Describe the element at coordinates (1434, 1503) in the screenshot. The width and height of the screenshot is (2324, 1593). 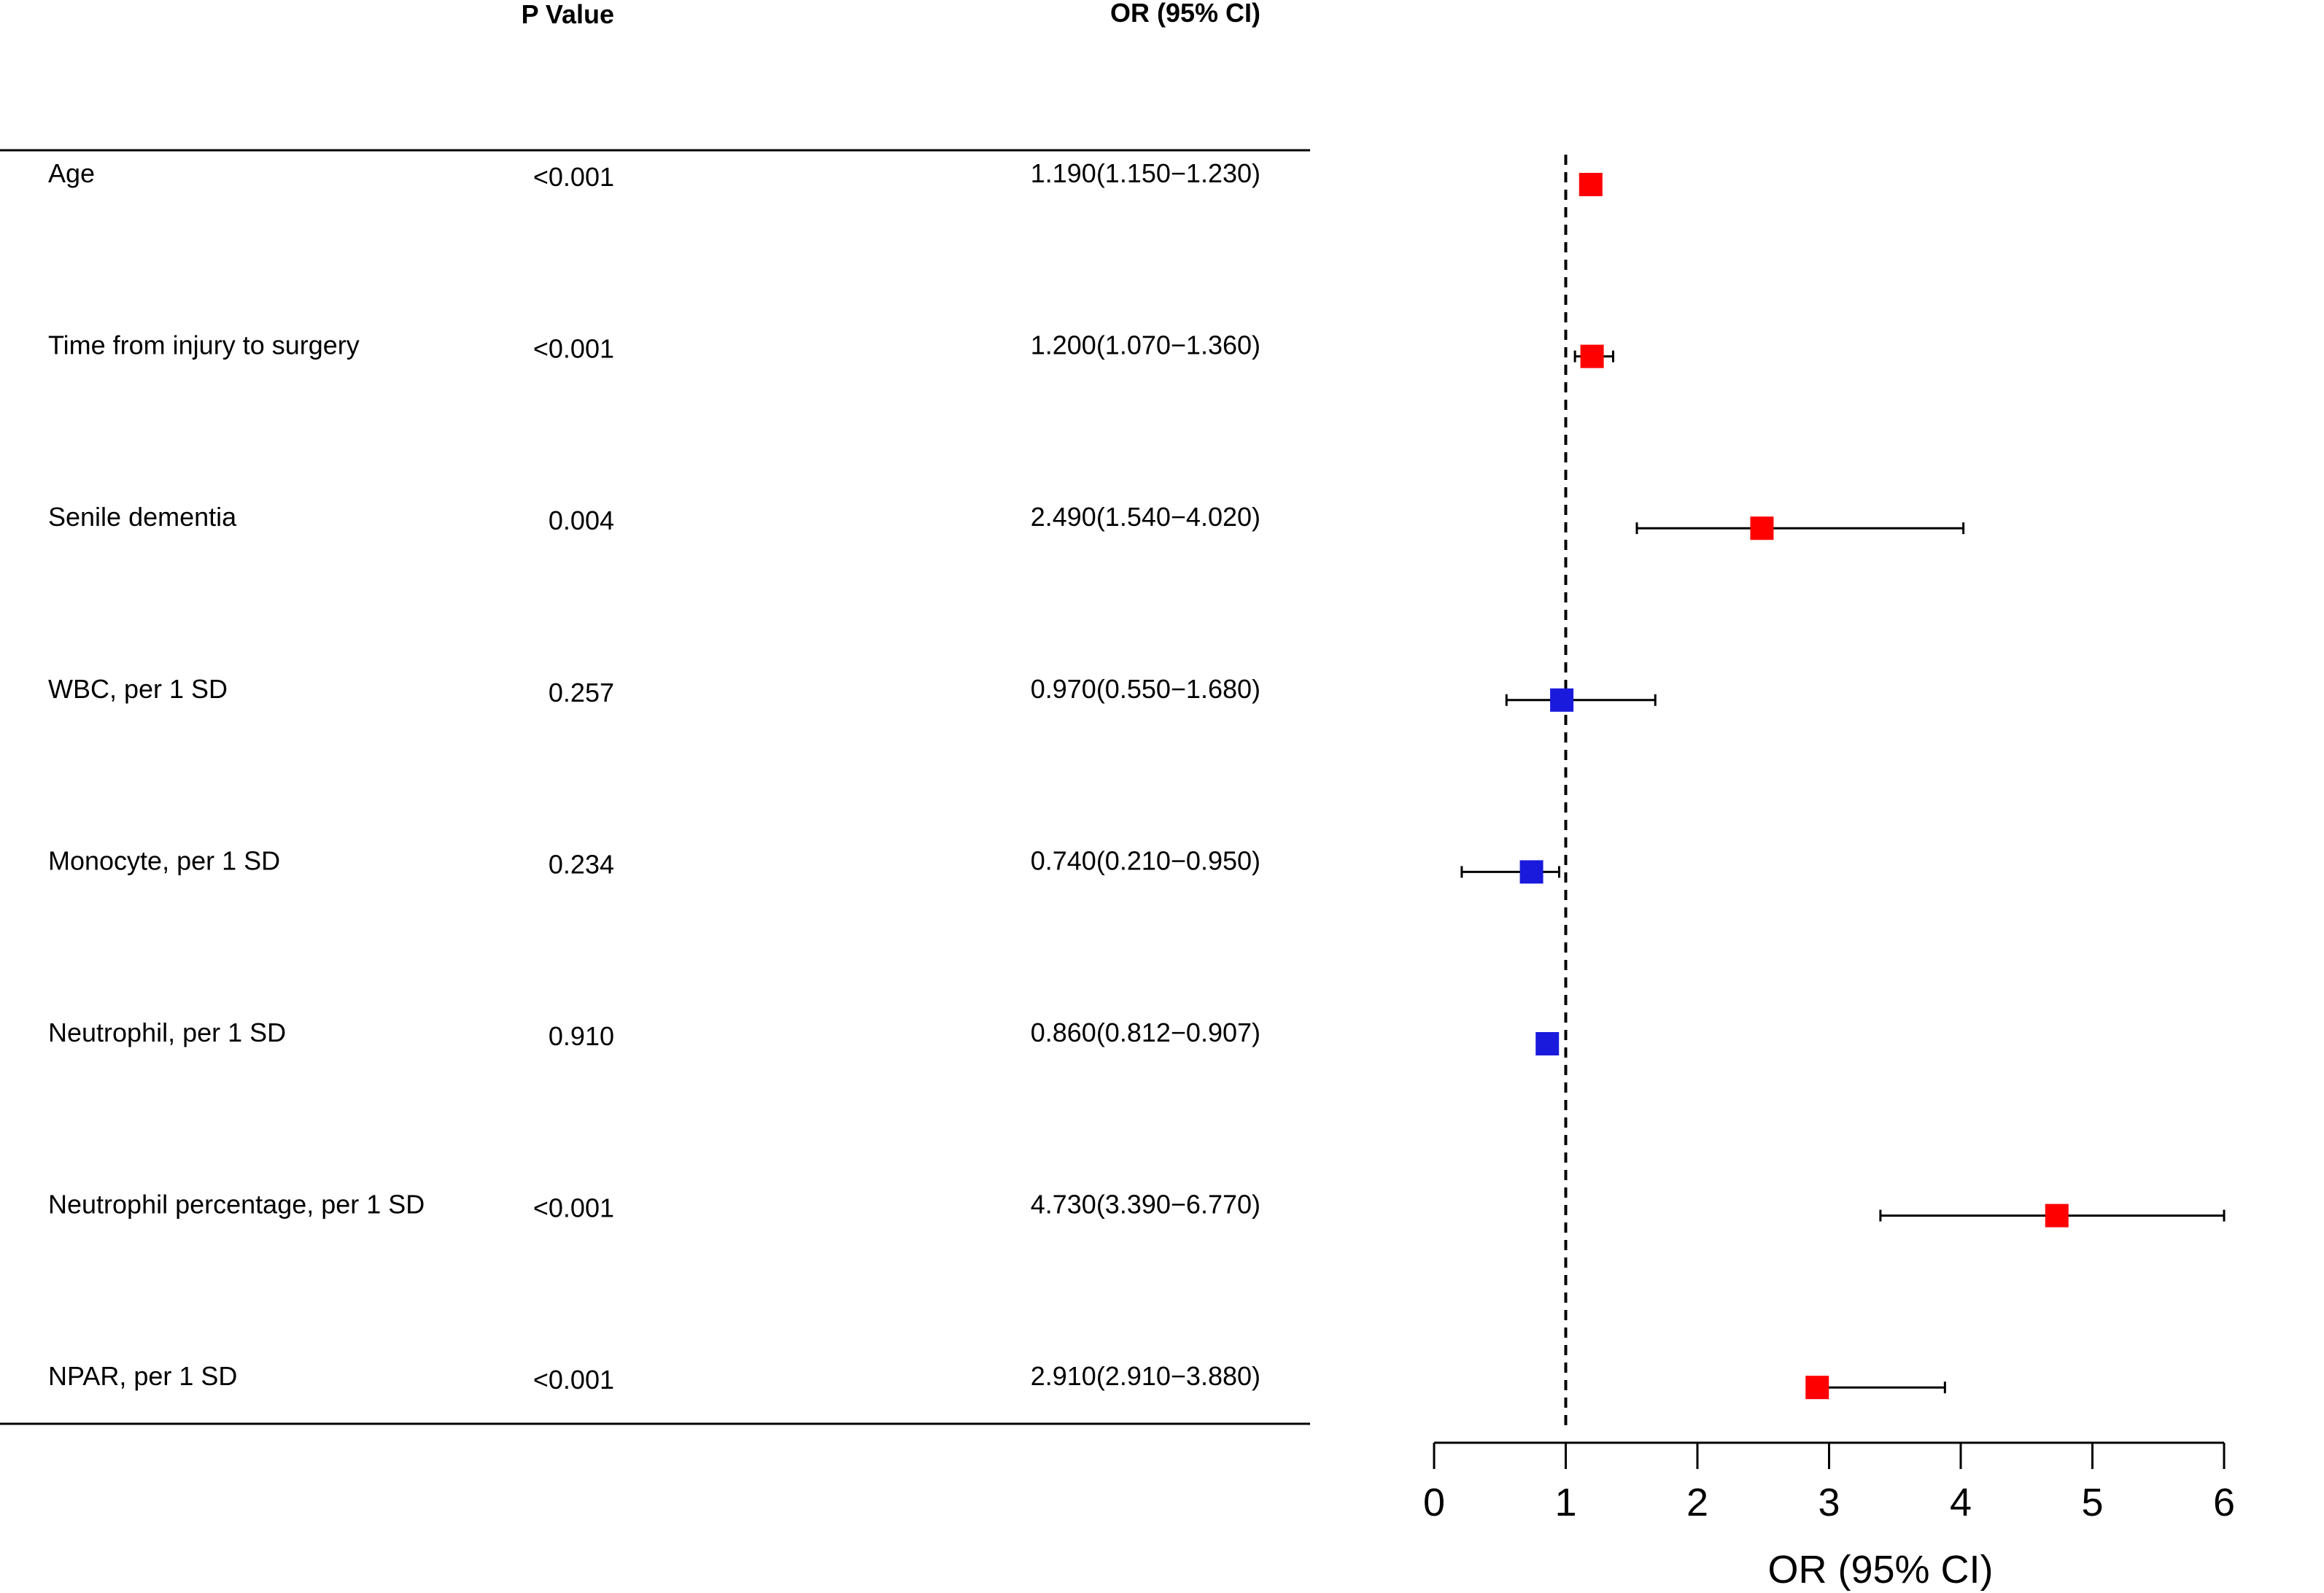
I see `x-tick-label: 0` at that location.